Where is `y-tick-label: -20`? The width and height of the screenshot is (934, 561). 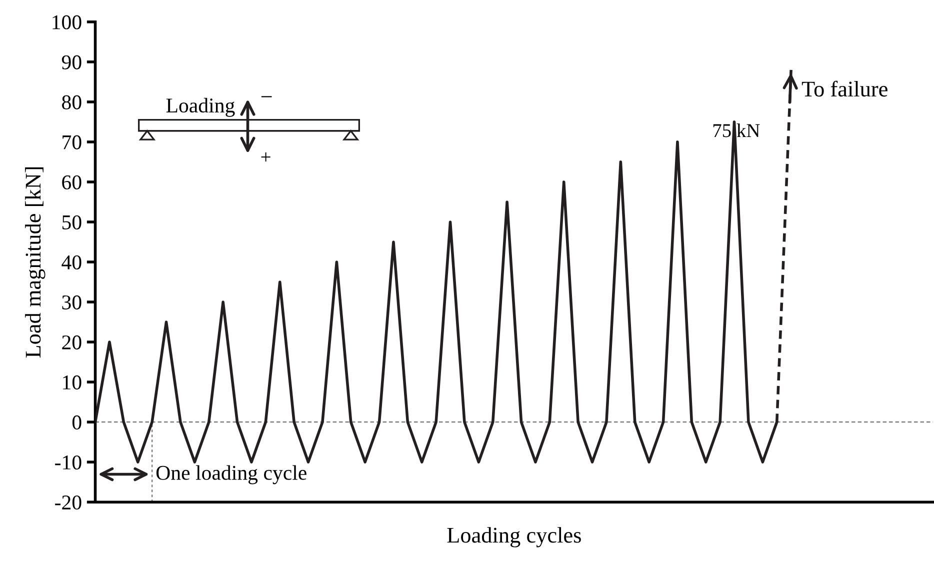 y-tick-label: -20 is located at coordinates (68, 502).